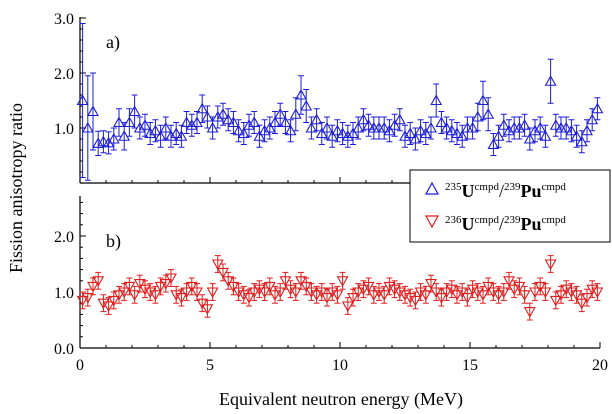  I want to click on x-tick-label: 15, so click(470, 365).